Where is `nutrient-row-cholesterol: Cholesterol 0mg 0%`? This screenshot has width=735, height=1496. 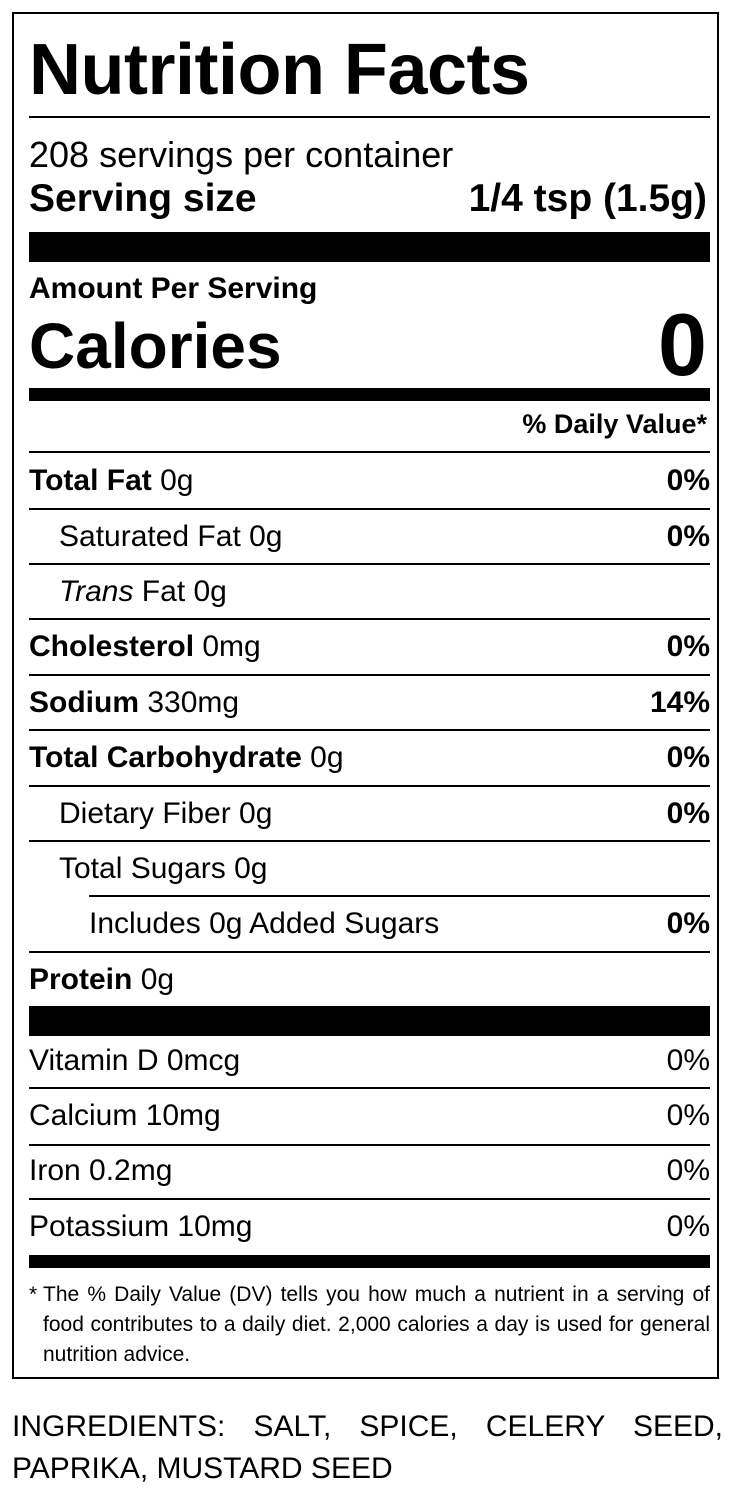
nutrient-row-cholesterol: Cholesterol 0mg 0% is located at coordinates (369, 647).